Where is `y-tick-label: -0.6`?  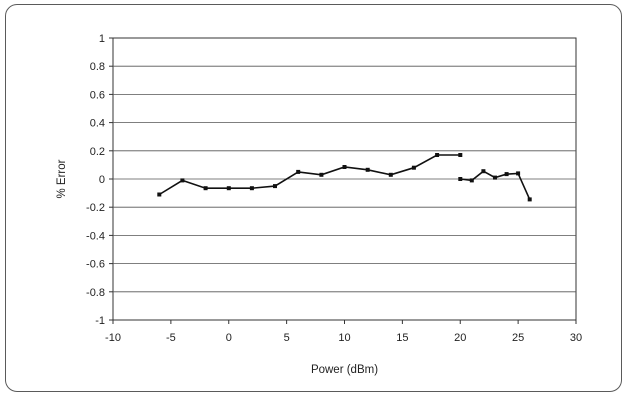
y-tick-label: -0.6 is located at coordinates (95, 265).